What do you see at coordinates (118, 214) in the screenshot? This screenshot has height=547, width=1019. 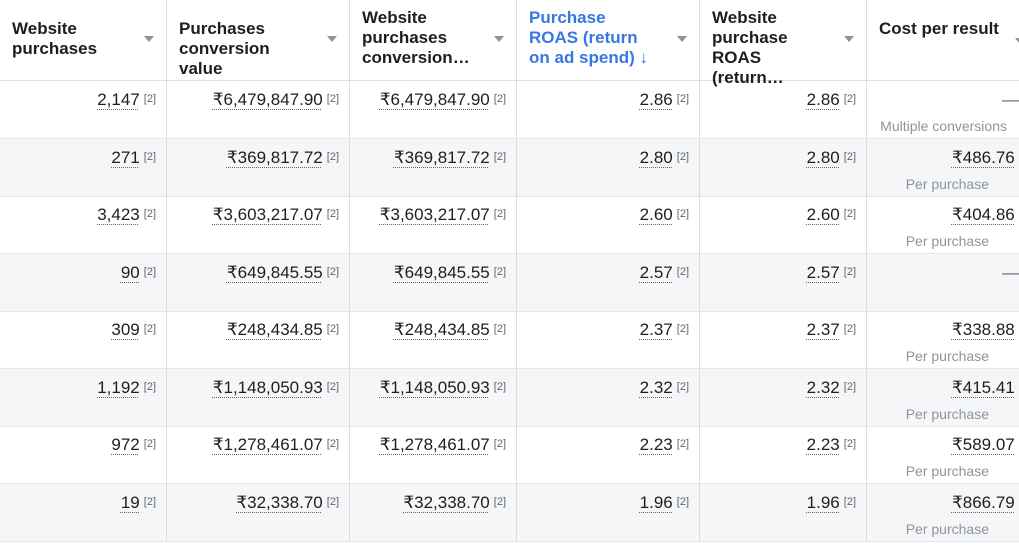 I see `metric-value: 3,423` at bounding box center [118, 214].